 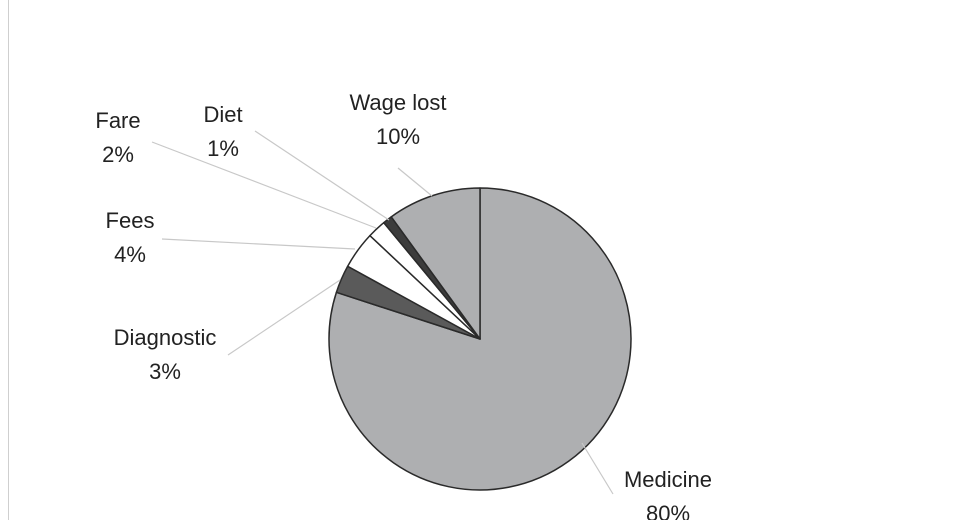 I want to click on leader-line-diagnostic, so click(x=284, y=317).